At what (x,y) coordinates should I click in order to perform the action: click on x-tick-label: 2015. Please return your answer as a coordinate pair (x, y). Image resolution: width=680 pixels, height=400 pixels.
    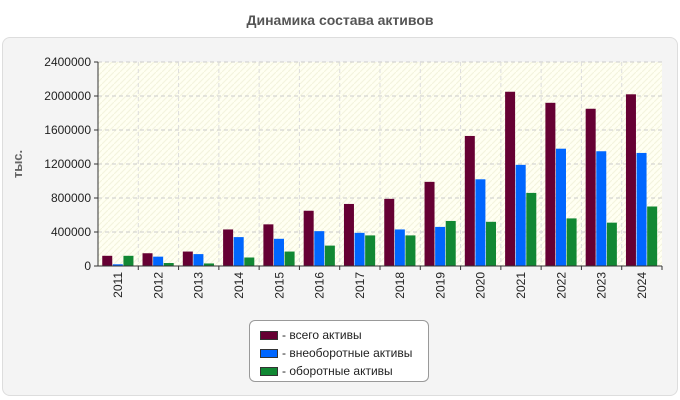
    Looking at the image, I should click on (279, 285).